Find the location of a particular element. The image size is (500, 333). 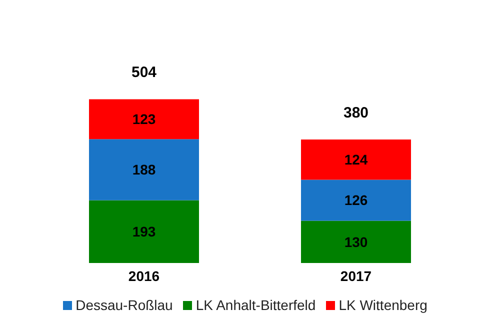

data-label: 124 is located at coordinates (356, 160).